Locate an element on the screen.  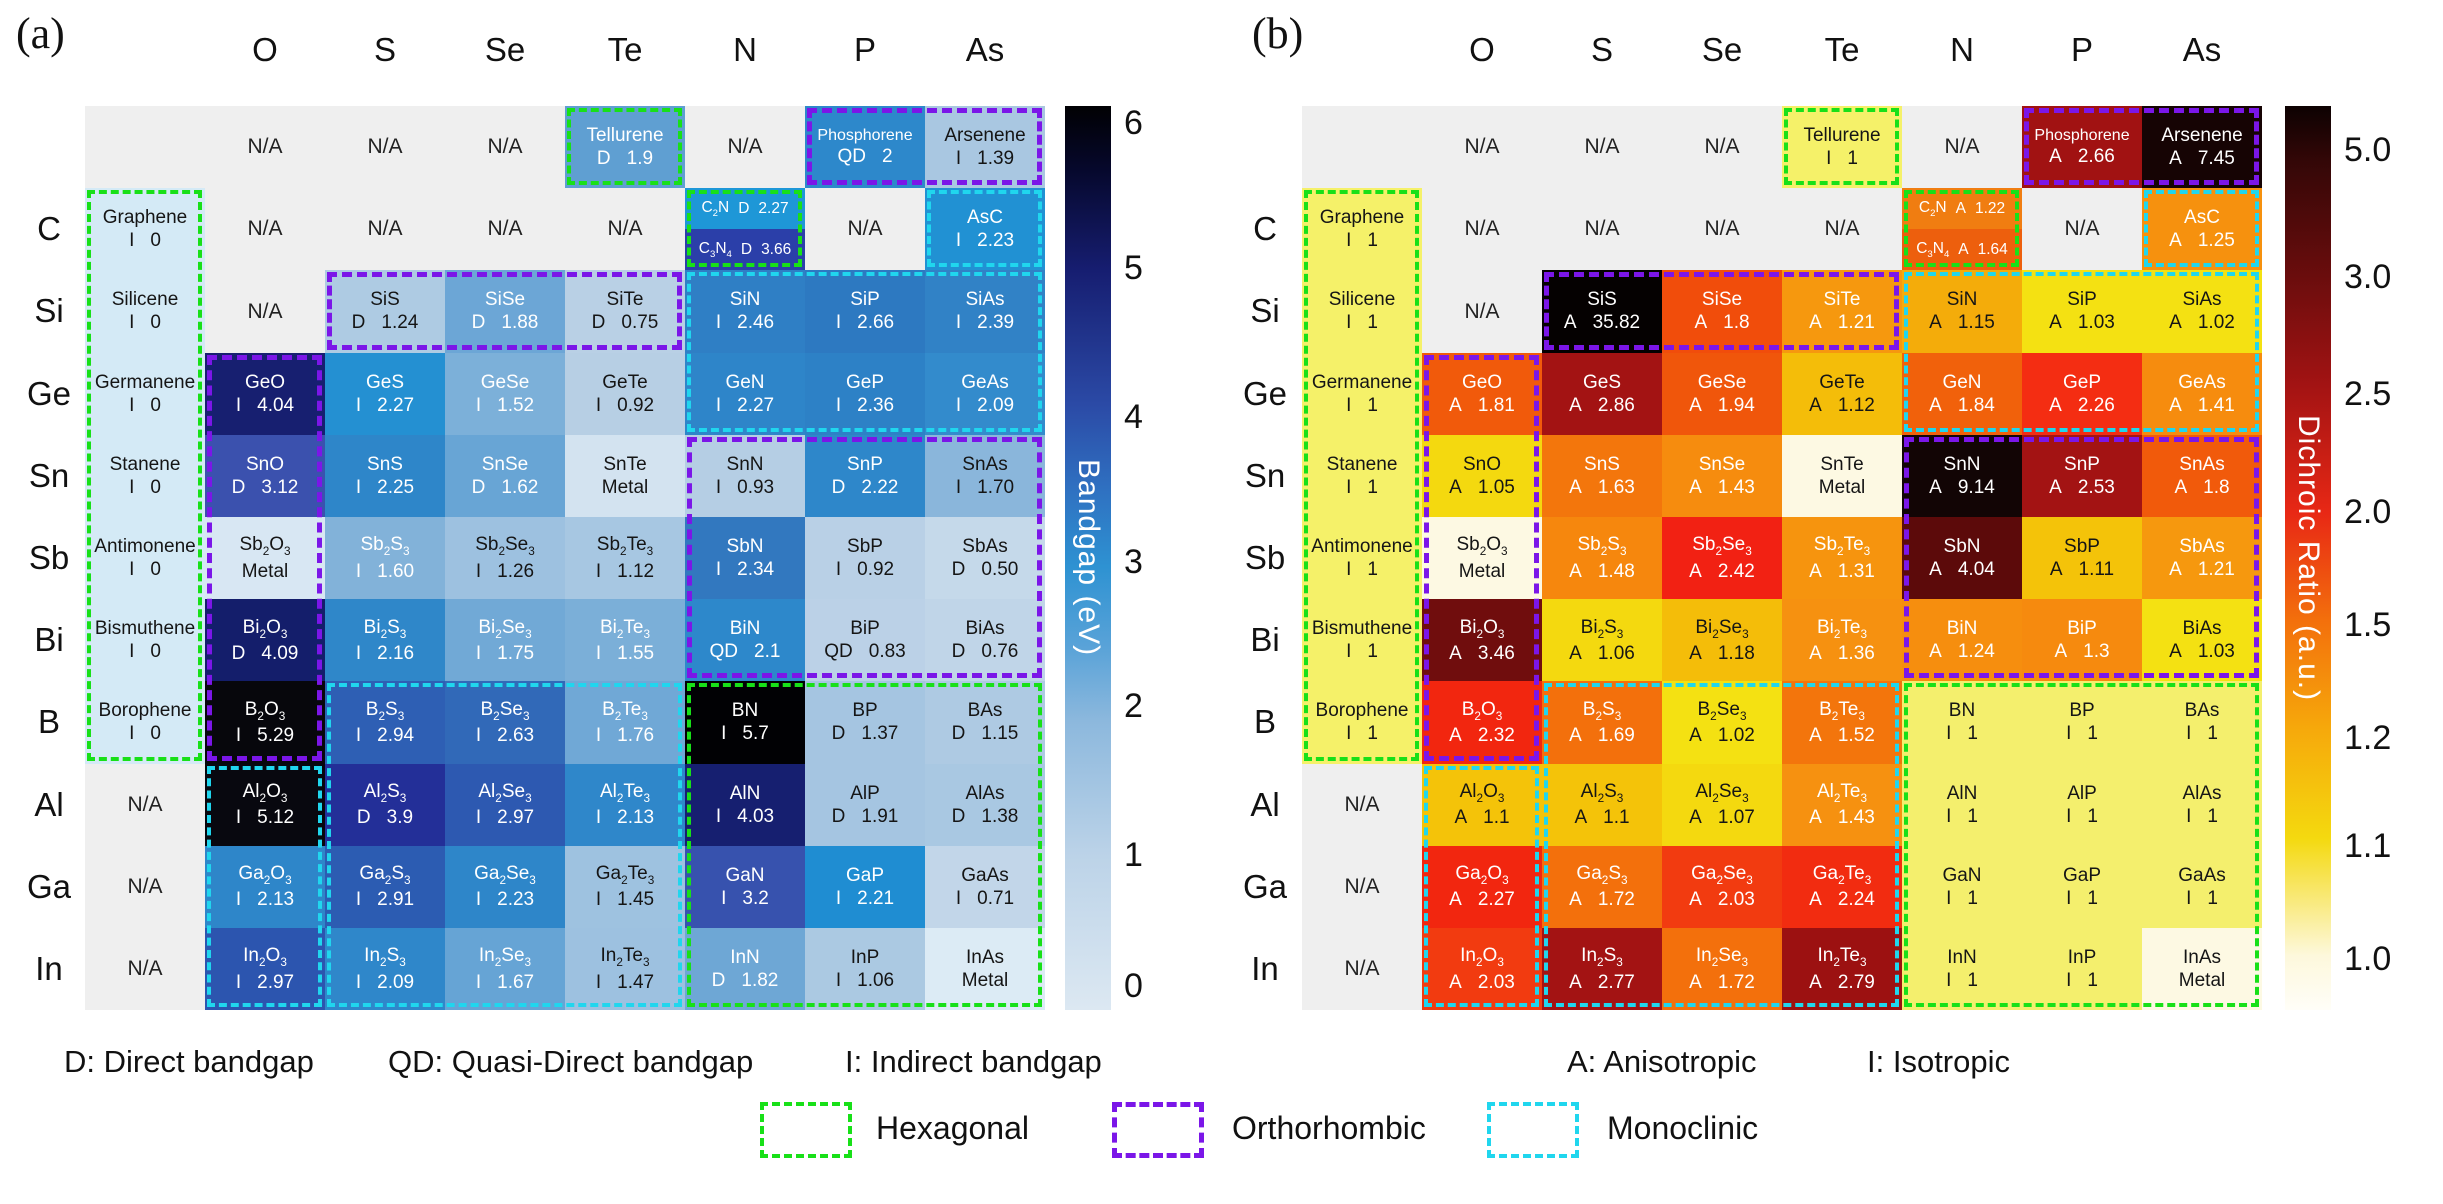
cell-value: 1.88 is located at coordinates (520, 323).